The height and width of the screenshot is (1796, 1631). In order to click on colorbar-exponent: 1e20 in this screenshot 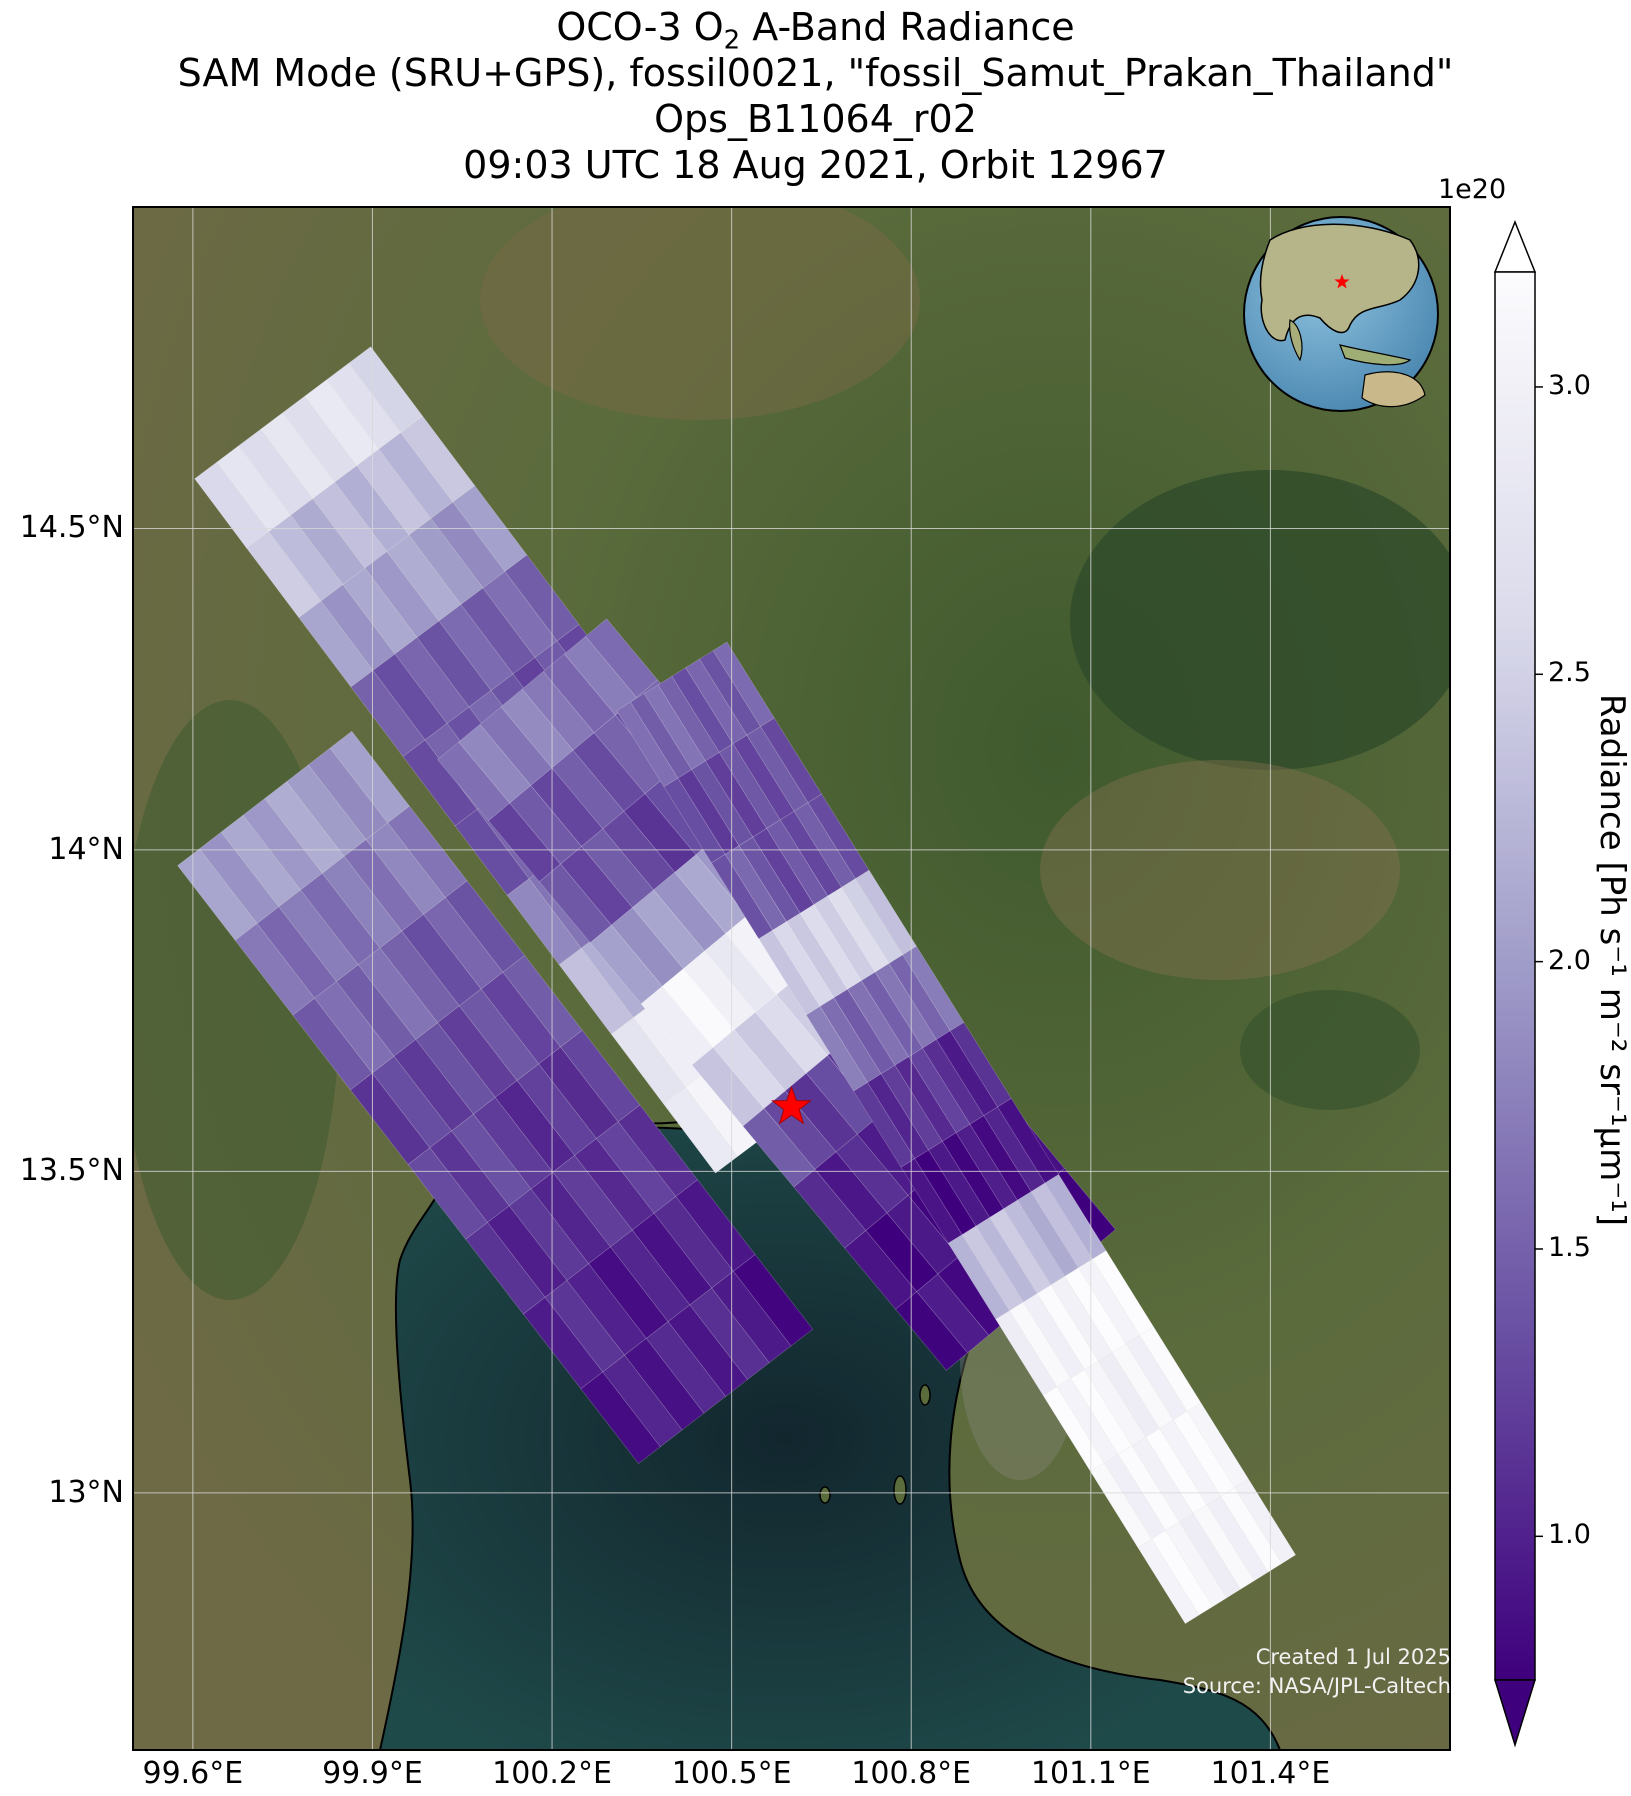, I will do `click(1472, 189)`.